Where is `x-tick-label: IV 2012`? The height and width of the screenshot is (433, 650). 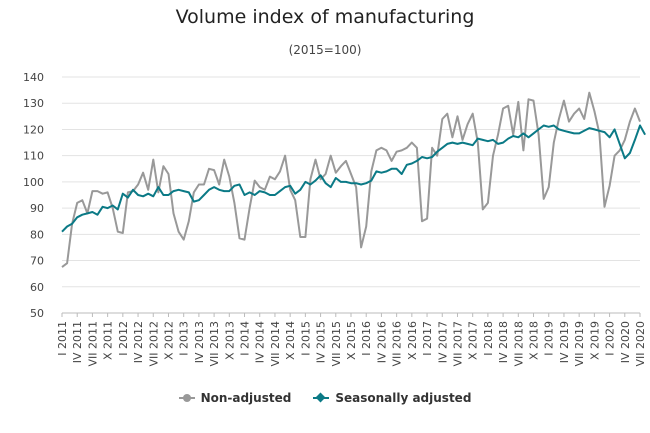 x-tick-label: IV 2012 is located at coordinates (138, 342).